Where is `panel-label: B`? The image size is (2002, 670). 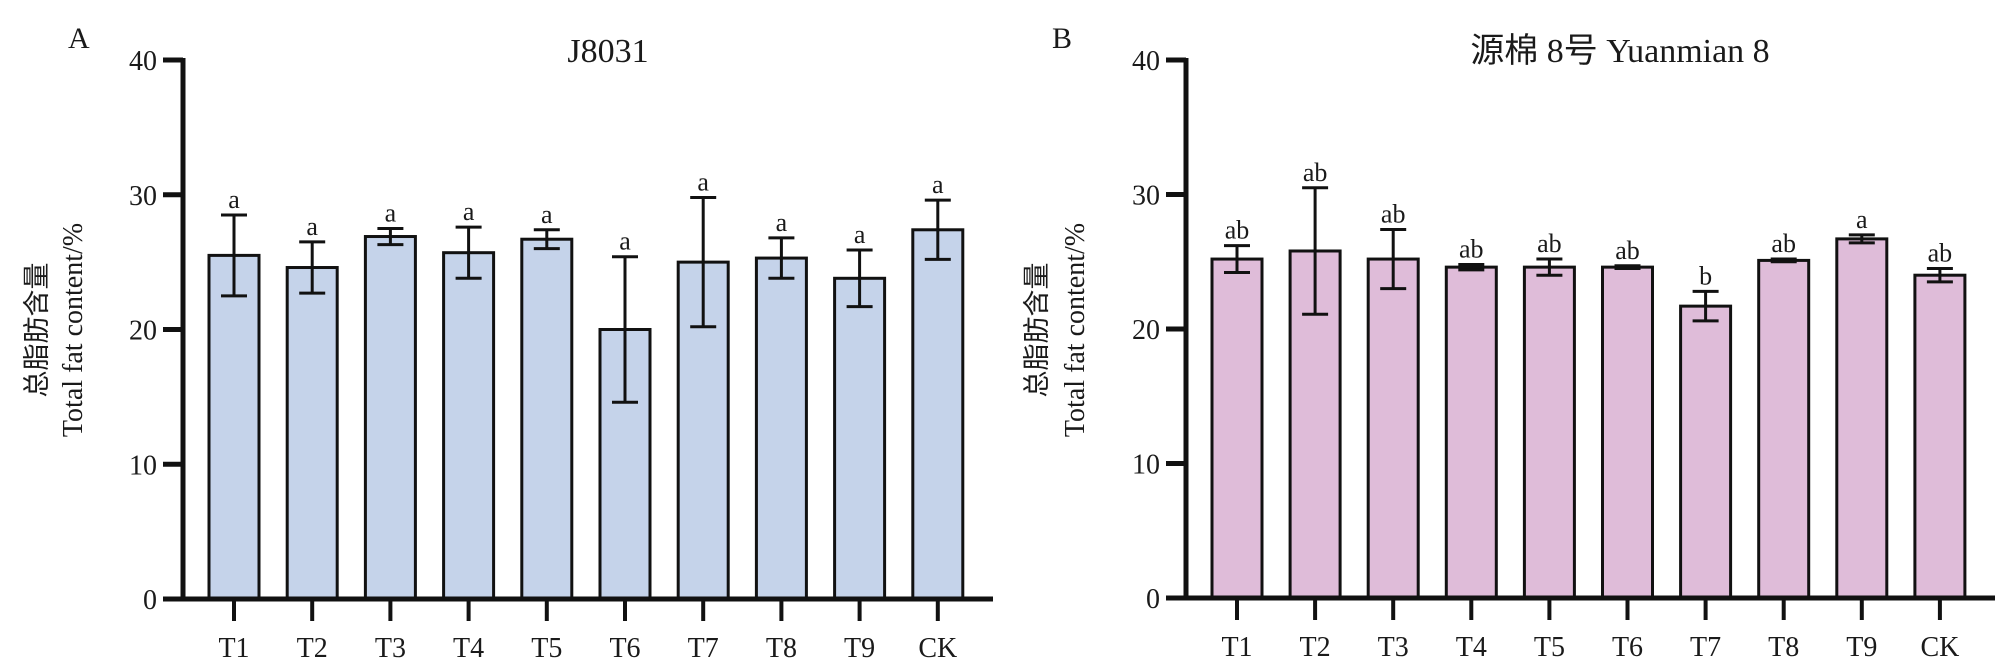 panel-label: B is located at coordinates (1062, 38).